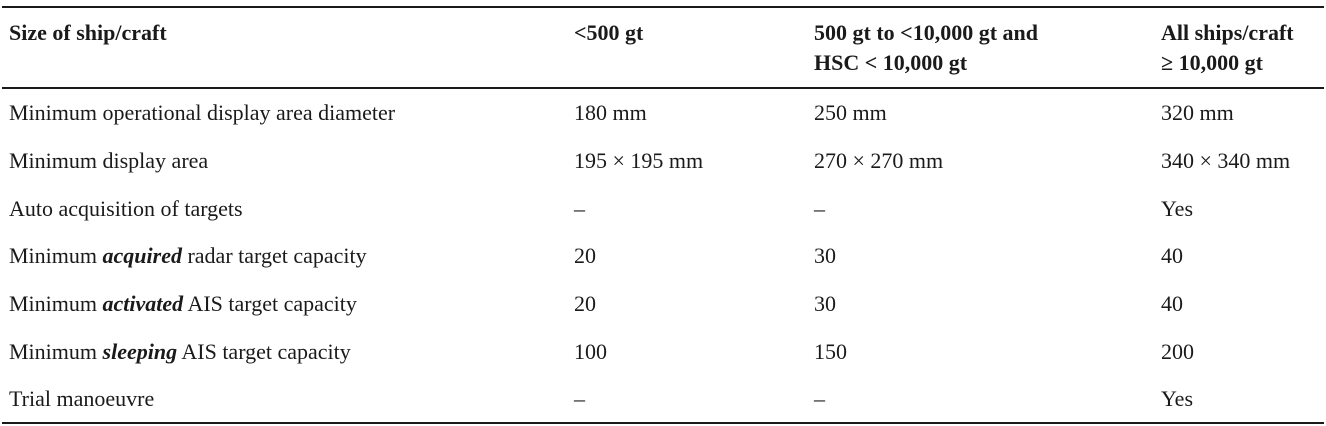  Describe the element at coordinates (830, 351) in the screenshot. I see `cell-500-to-10000gt: 150` at that location.